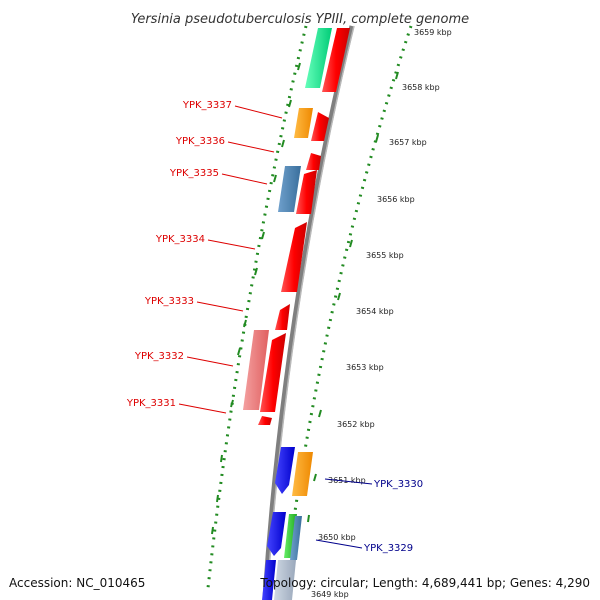  Describe the element at coordinates (375, 311) in the screenshot. I see `tick-label: 3654 kbp` at that location.